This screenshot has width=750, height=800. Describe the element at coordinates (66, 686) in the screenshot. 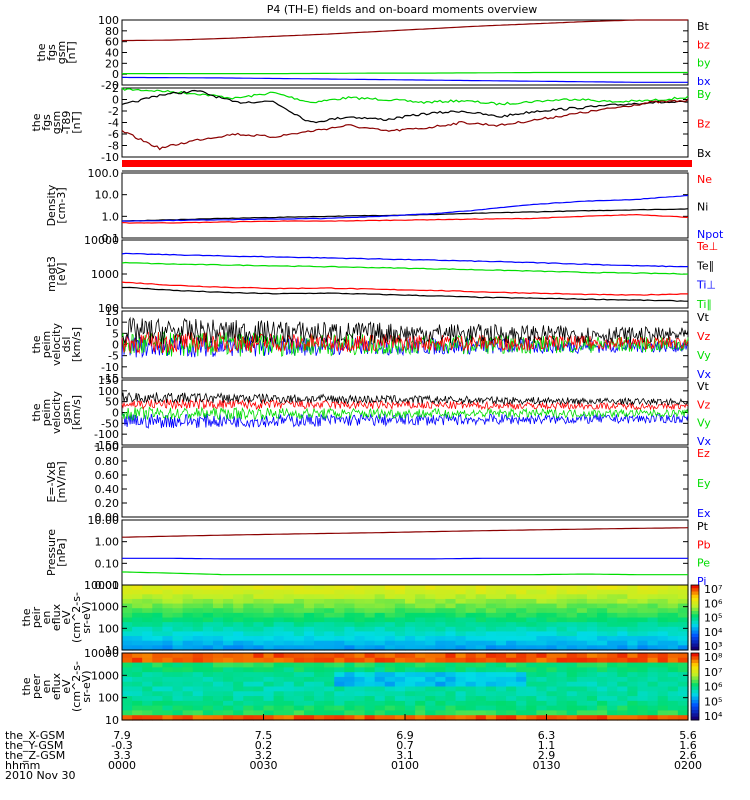

I see `electron_eflux-ylabel: eV` at that location.